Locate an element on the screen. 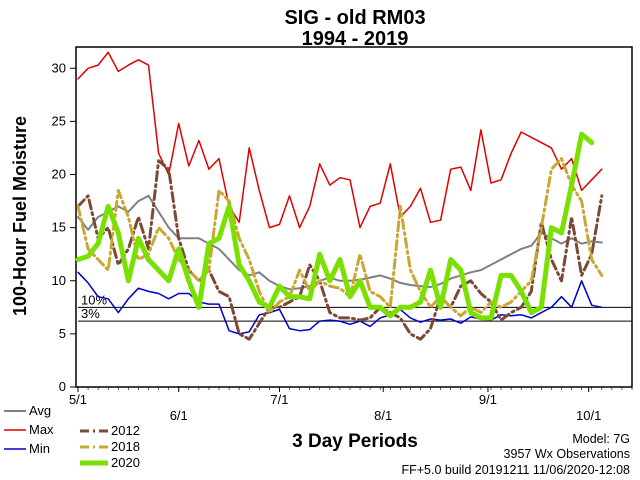 The width and height of the screenshot is (640, 480). x-axis-ticks: 5/1 6/1 7/1 8/1 9/1 10/1 is located at coordinates (351, 405).